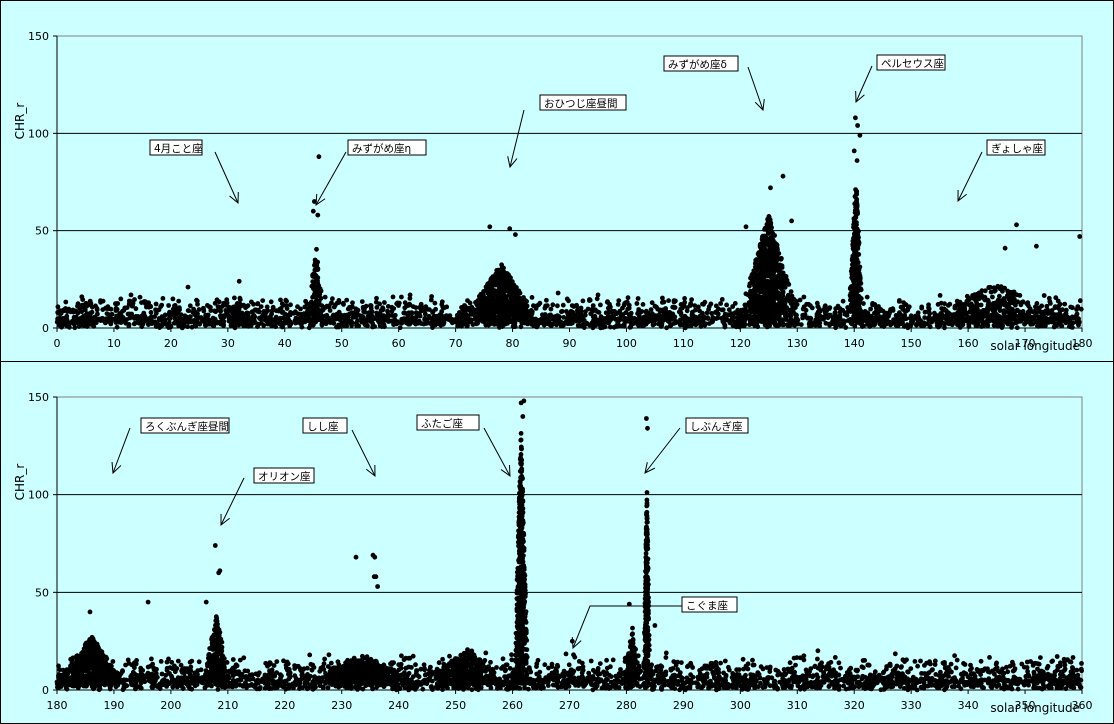  What do you see at coordinates (854, 705) in the screenshot?
I see `x-tick-label: 320` at bounding box center [854, 705].